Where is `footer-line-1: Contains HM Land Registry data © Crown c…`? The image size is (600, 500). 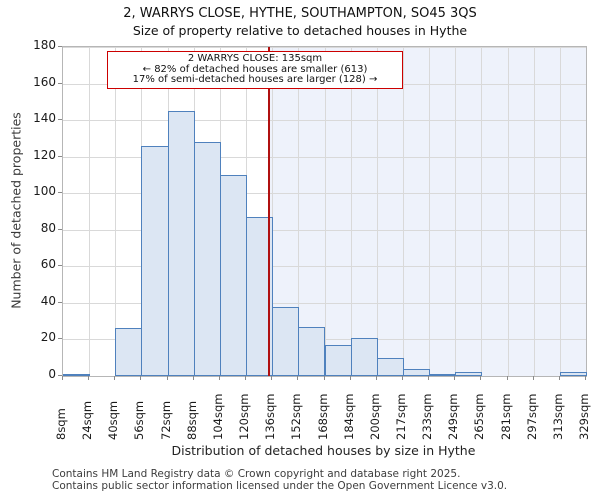 footer-line-1: Contains HM Land Registry data © Crown c… is located at coordinates (256, 474).